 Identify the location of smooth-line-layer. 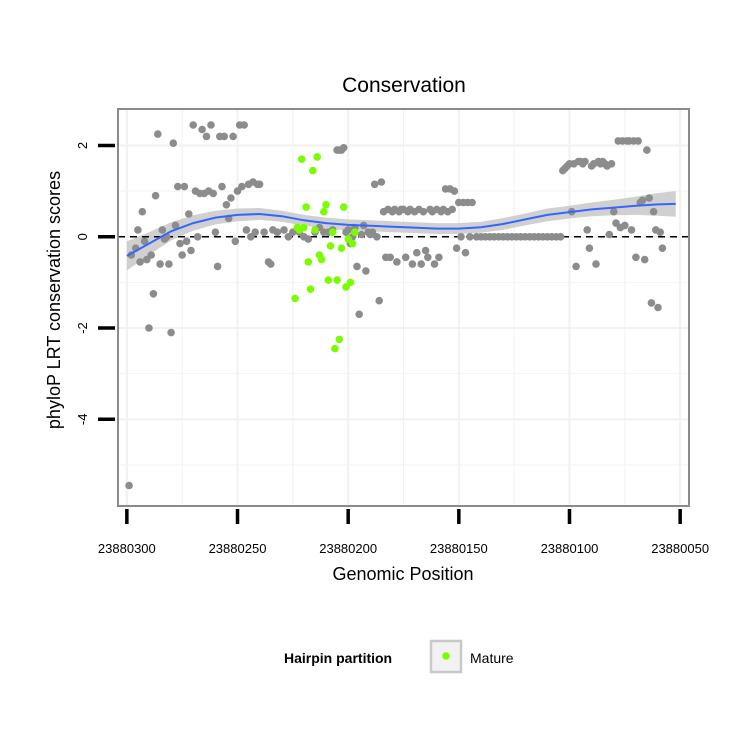
(401, 229).